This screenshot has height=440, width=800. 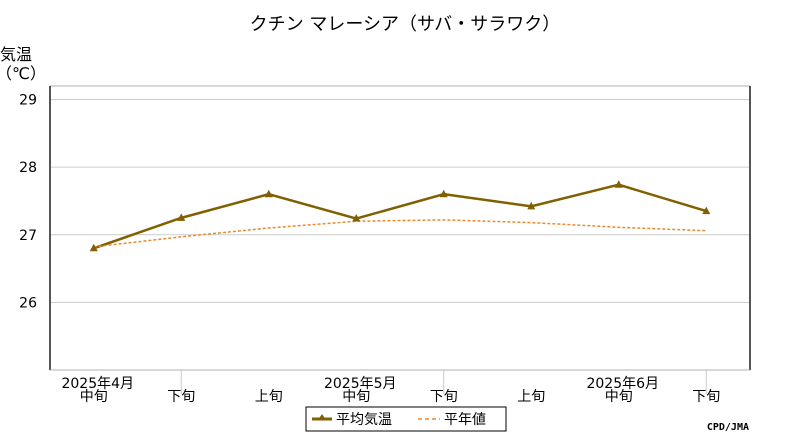 I want to click on legend-box, so click(x=406, y=419).